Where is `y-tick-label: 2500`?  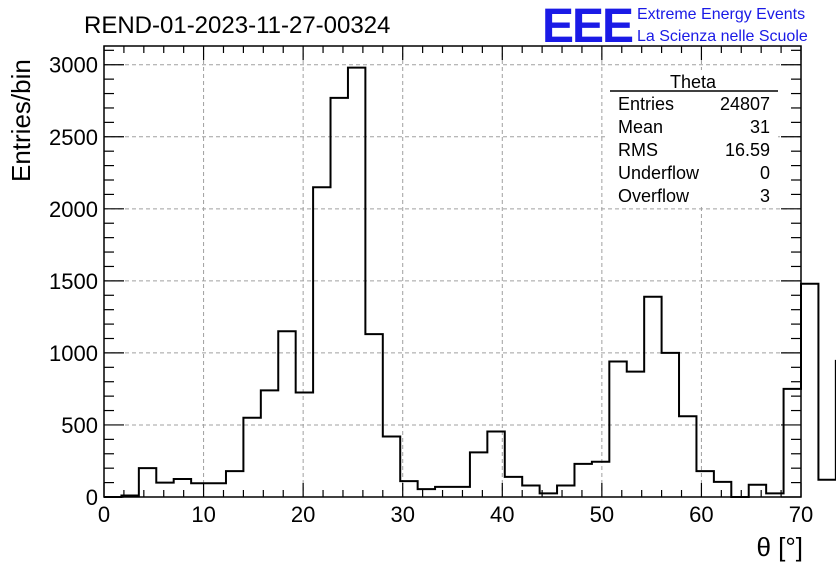
y-tick-label: 2500 is located at coordinates (73, 137).